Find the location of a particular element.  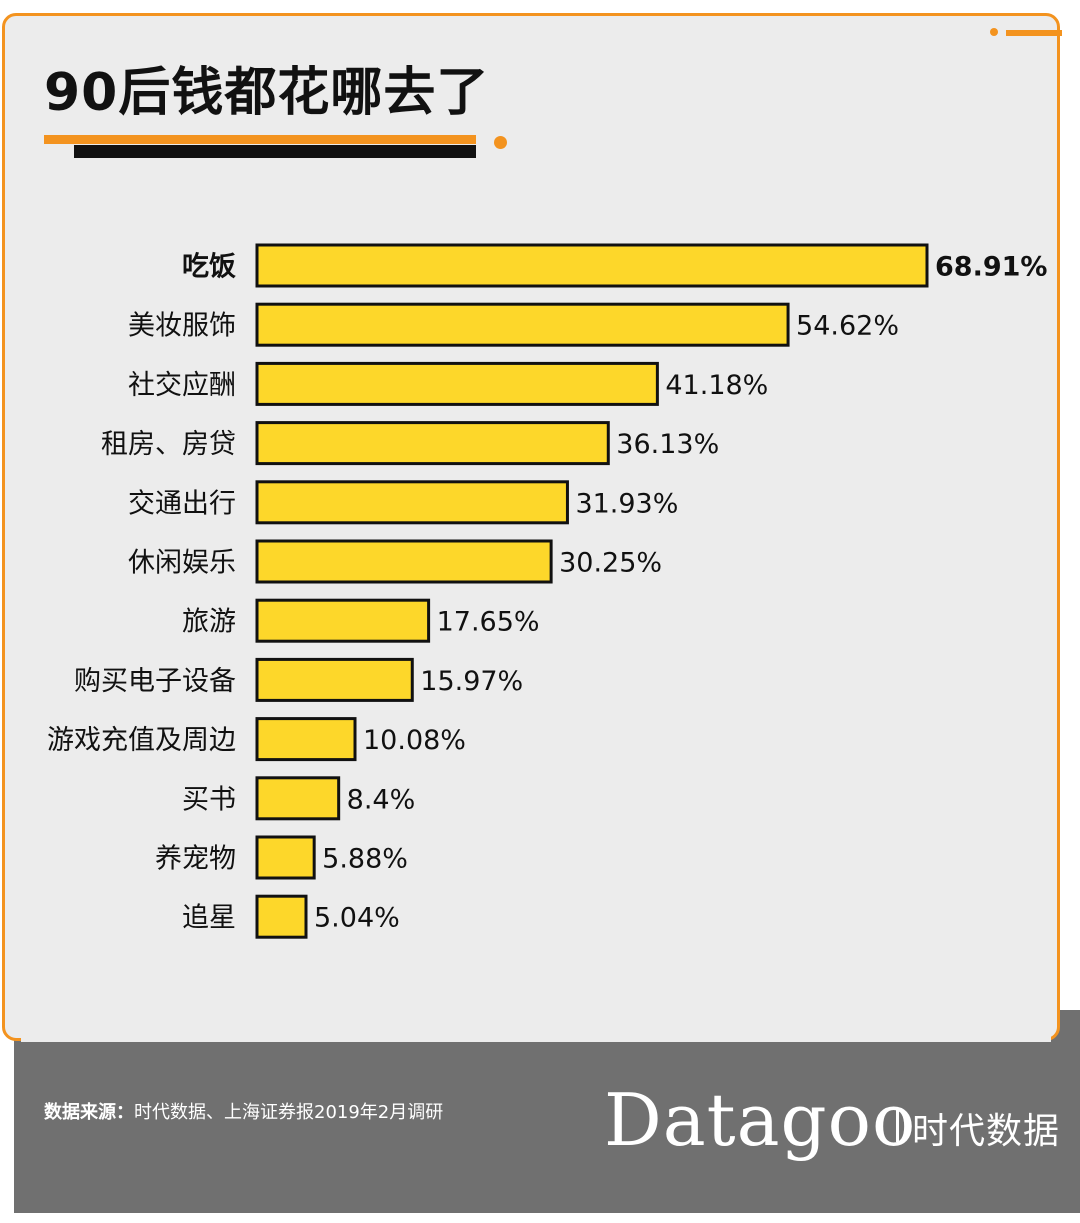

category-label-4: 交通出行 is located at coordinates (182, 503).